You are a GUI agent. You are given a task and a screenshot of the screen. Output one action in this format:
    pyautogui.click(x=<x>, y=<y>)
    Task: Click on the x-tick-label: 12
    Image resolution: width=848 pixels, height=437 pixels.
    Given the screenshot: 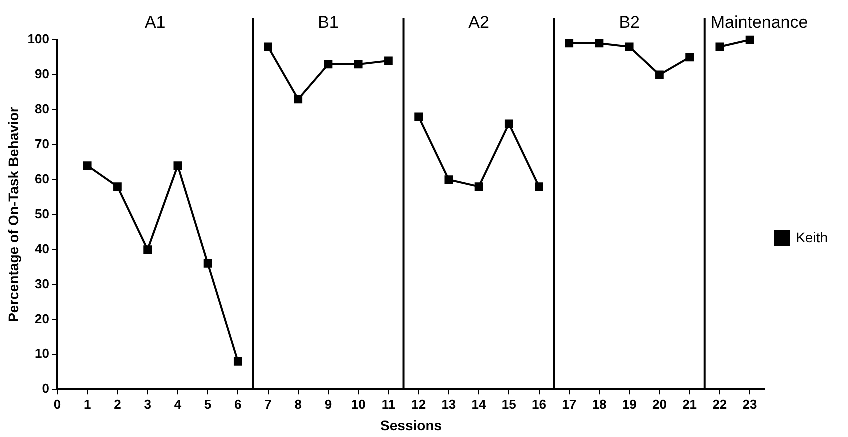 What is the action you would take?
    pyautogui.click(x=419, y=404)
    